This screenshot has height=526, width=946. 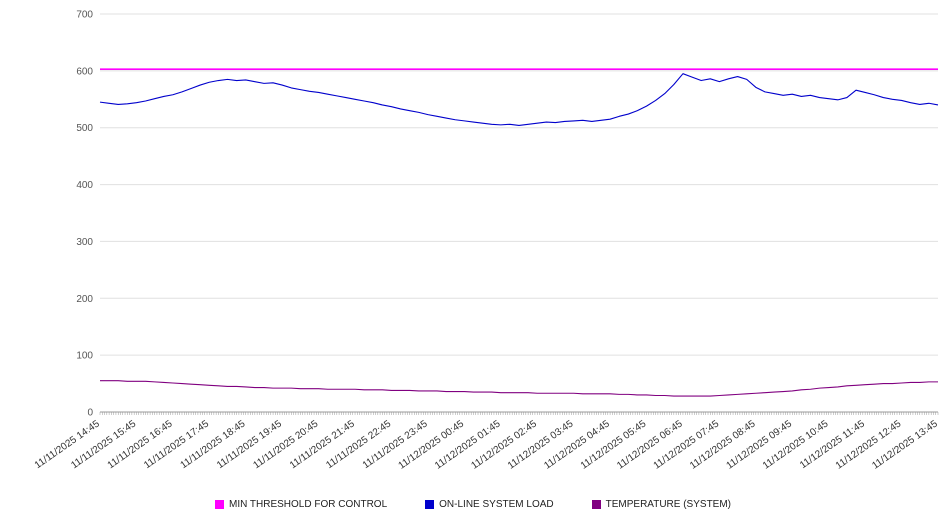 What do you see at coordinates (577, 444) in the screenshot?
I see `x-axis-tick-label: 11/12/2025 04:45` at bounding box center [577, 444].